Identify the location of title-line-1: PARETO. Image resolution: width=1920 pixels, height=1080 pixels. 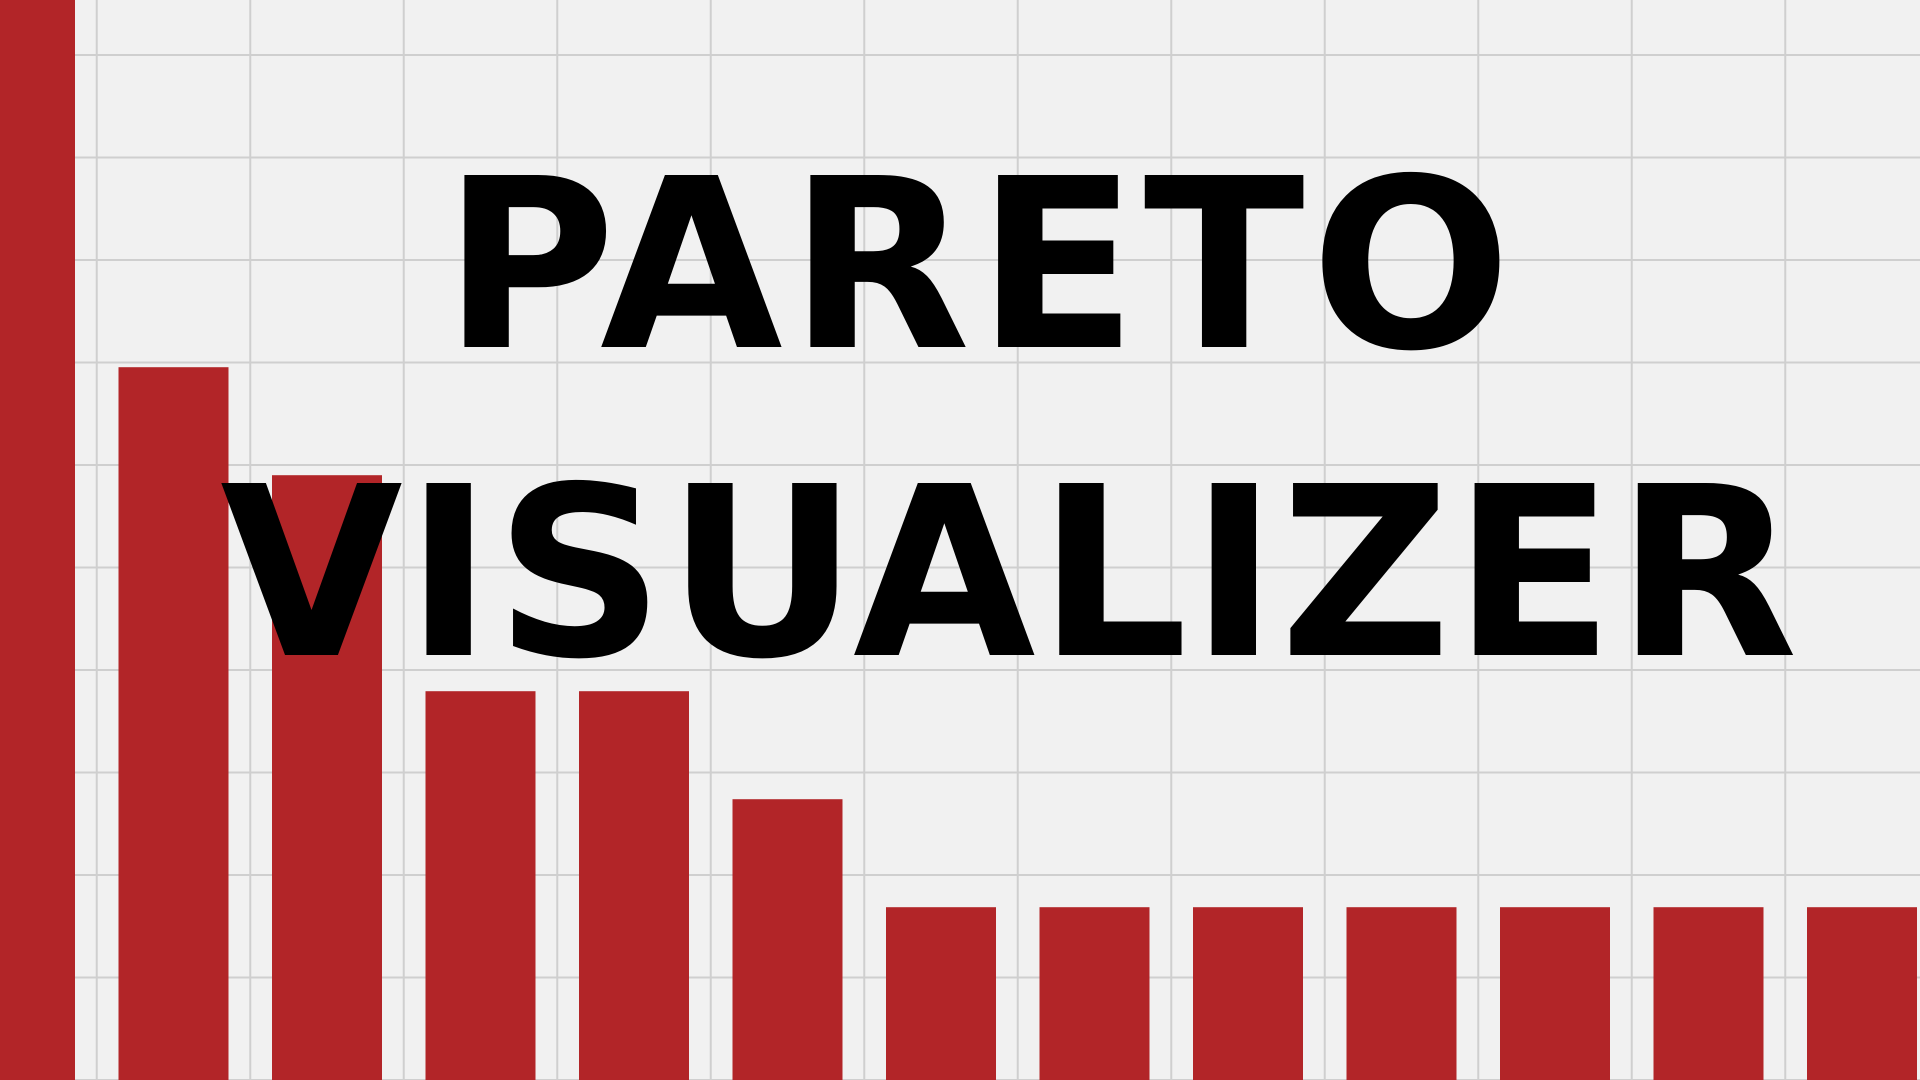
(980, 265).